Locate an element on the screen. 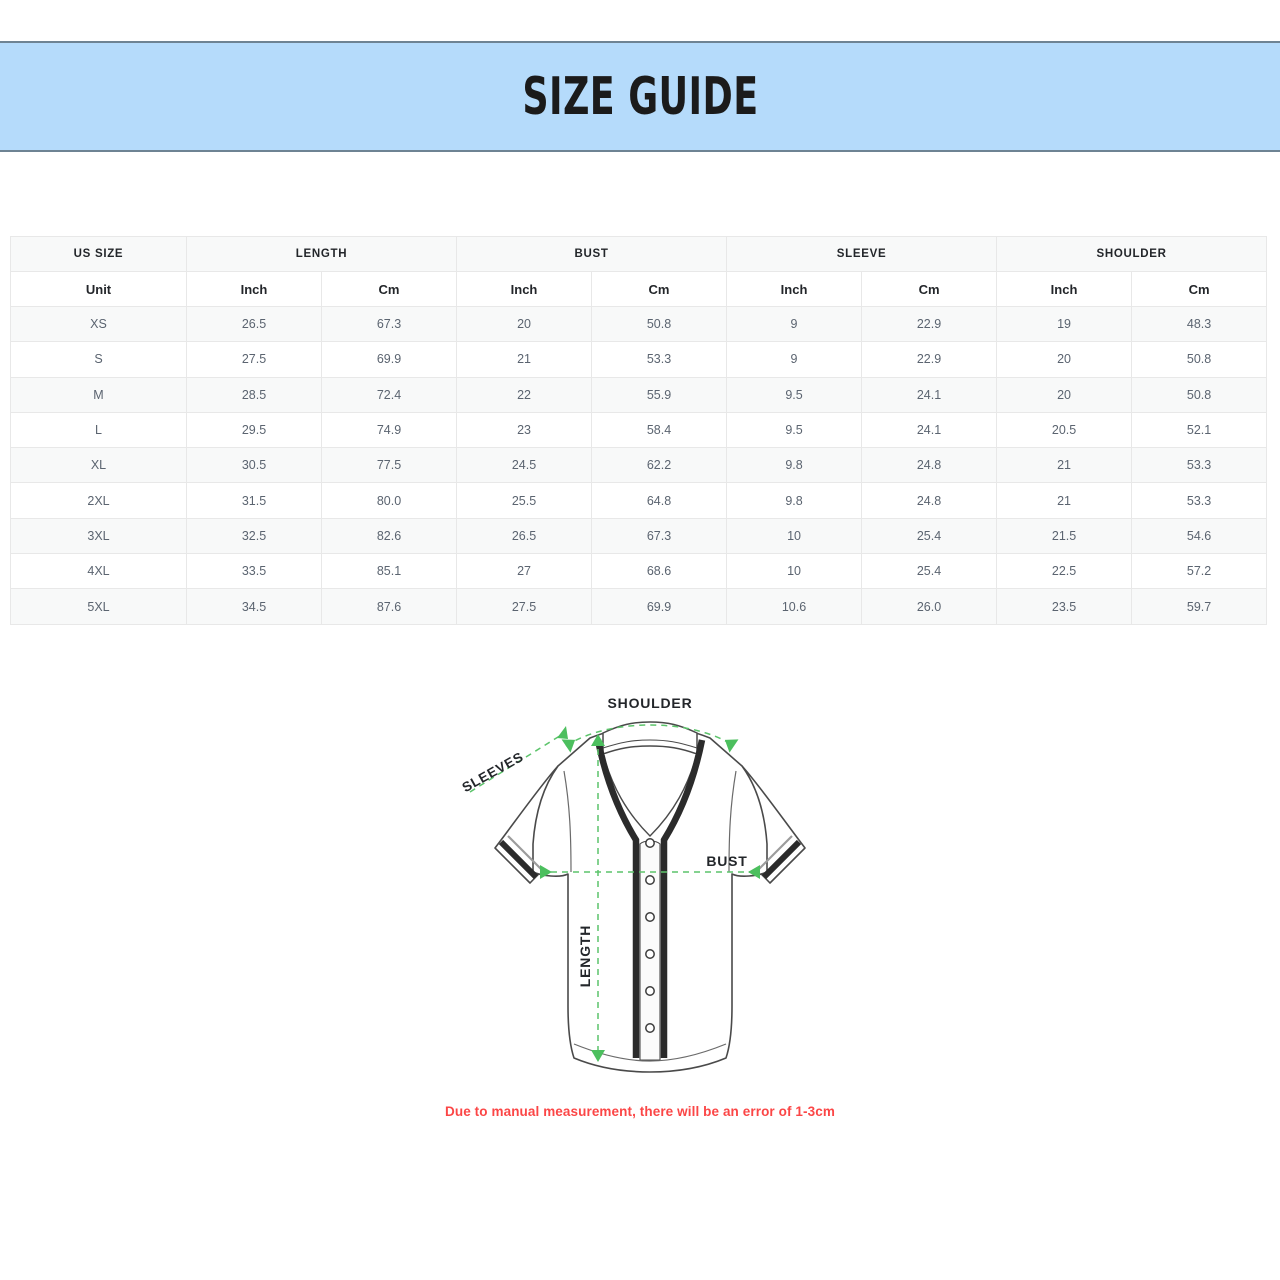 Image resolution: width=1280 pixels, height=1280 pixels. cell-measure: 62.2 is located at coordinates (659, 465).